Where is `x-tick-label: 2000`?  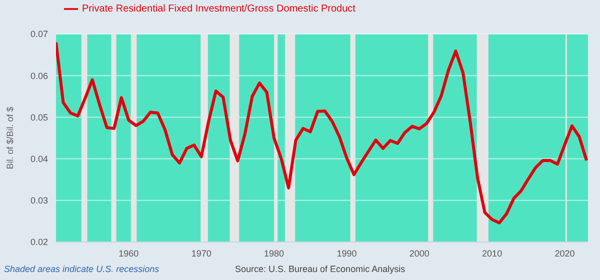 x-tick-label: 2000 is located at coordinates (419, 253).